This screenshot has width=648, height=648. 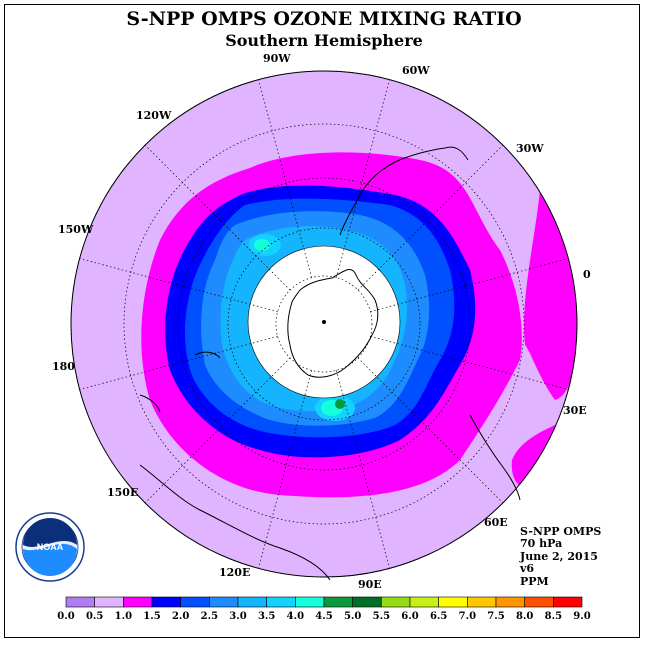 I want to click on lon-label-30w: 30W, so click(x=530, y=148).